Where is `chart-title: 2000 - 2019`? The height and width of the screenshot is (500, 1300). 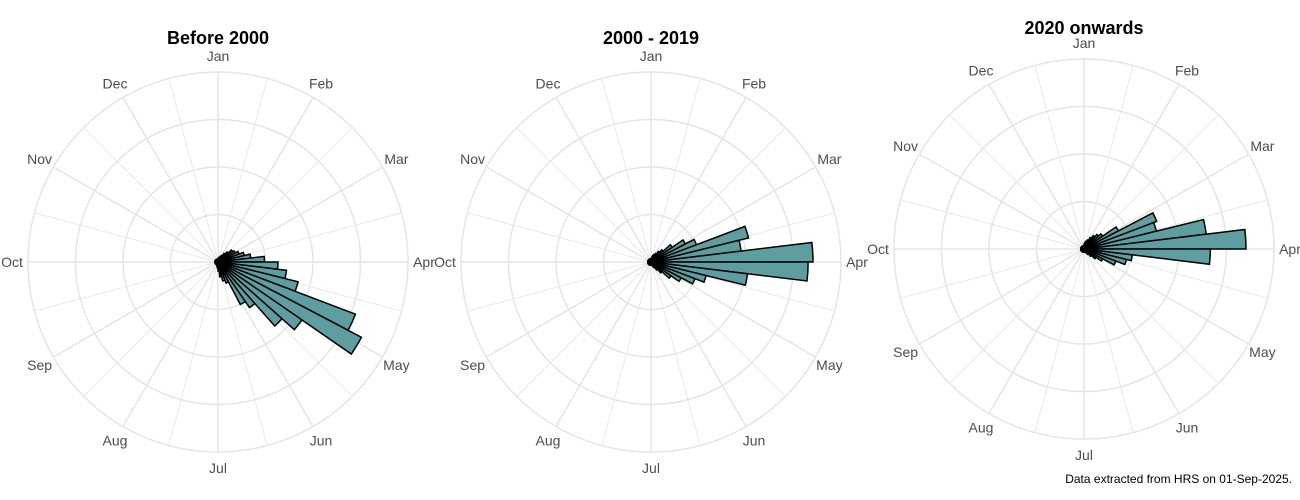 chart-title: 2000 - 2019 is located at coordinates (651, 38).